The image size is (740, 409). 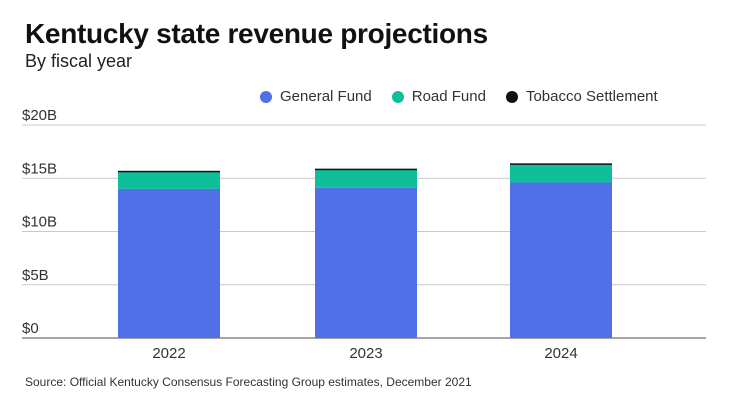 What do you see at coordinates (169, 180) in the screenshot?
I see `bar-road-fund-2022` at bounding box center [169, 180].